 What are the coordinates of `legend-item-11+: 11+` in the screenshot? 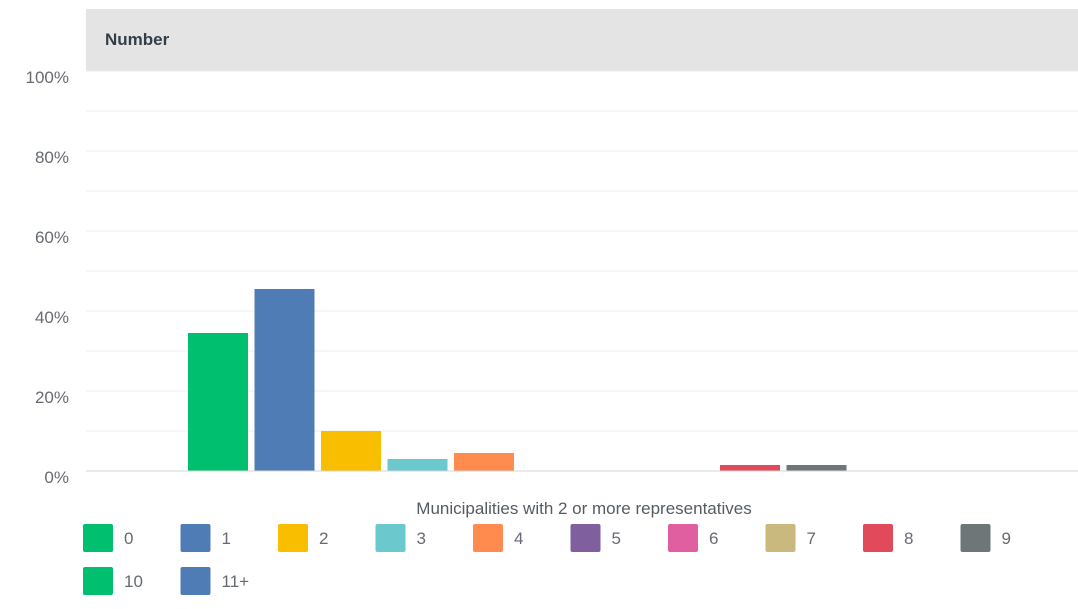 It's located at (215, 581).